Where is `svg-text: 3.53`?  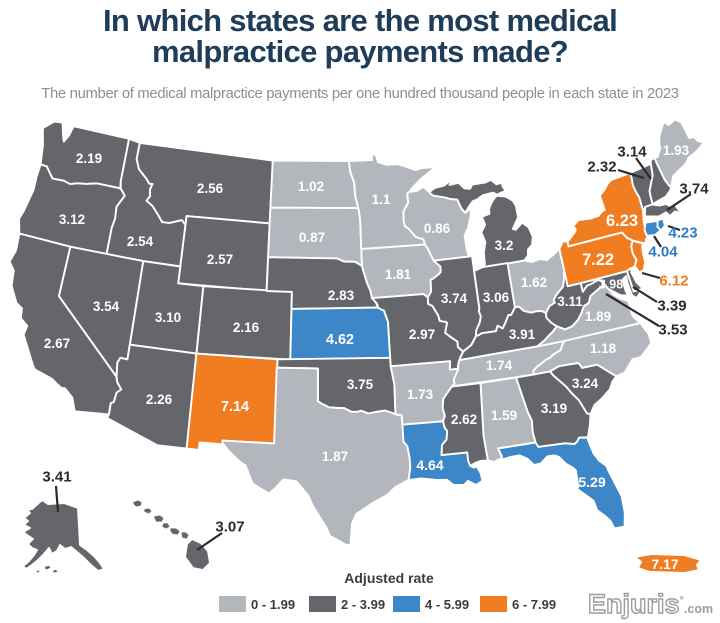 svg-text: 3.53 is located at coordinates (672, 329).